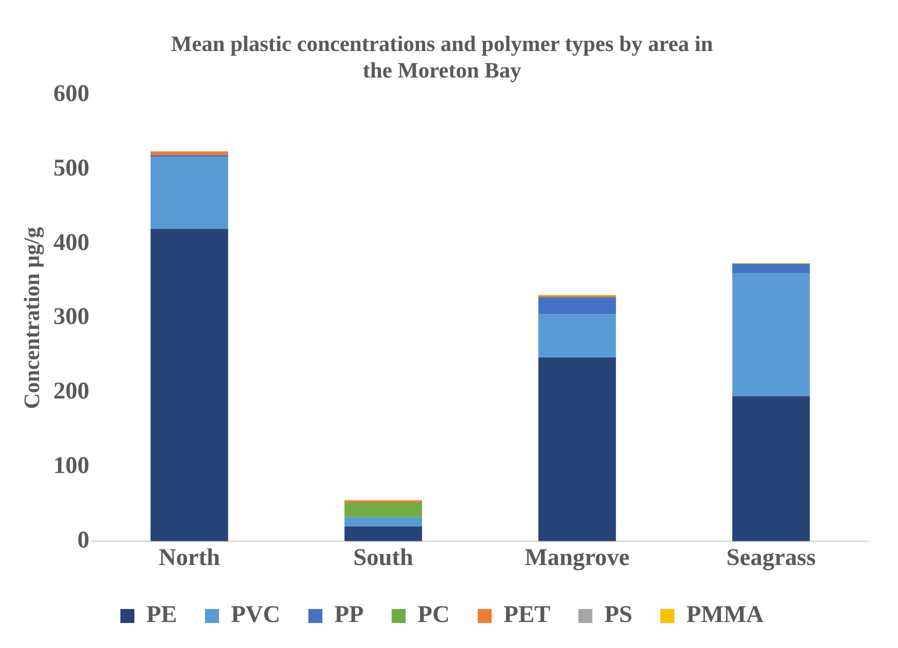 The image size is (898, 648). What do you see at coordinates (71, 94) in the screenshot?
I see `y-tick-label: 600` at bounding box center [71, 94].